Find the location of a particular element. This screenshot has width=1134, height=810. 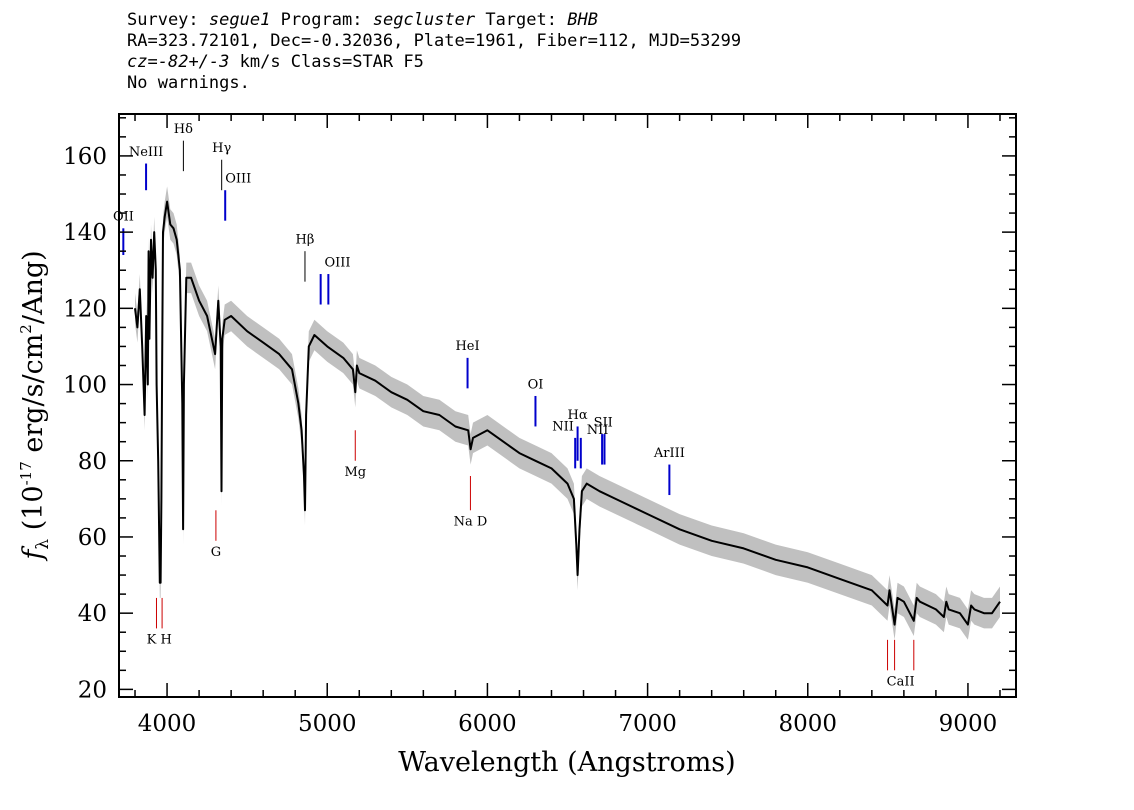

target-label: Target: is located at coordinates (521, 20).